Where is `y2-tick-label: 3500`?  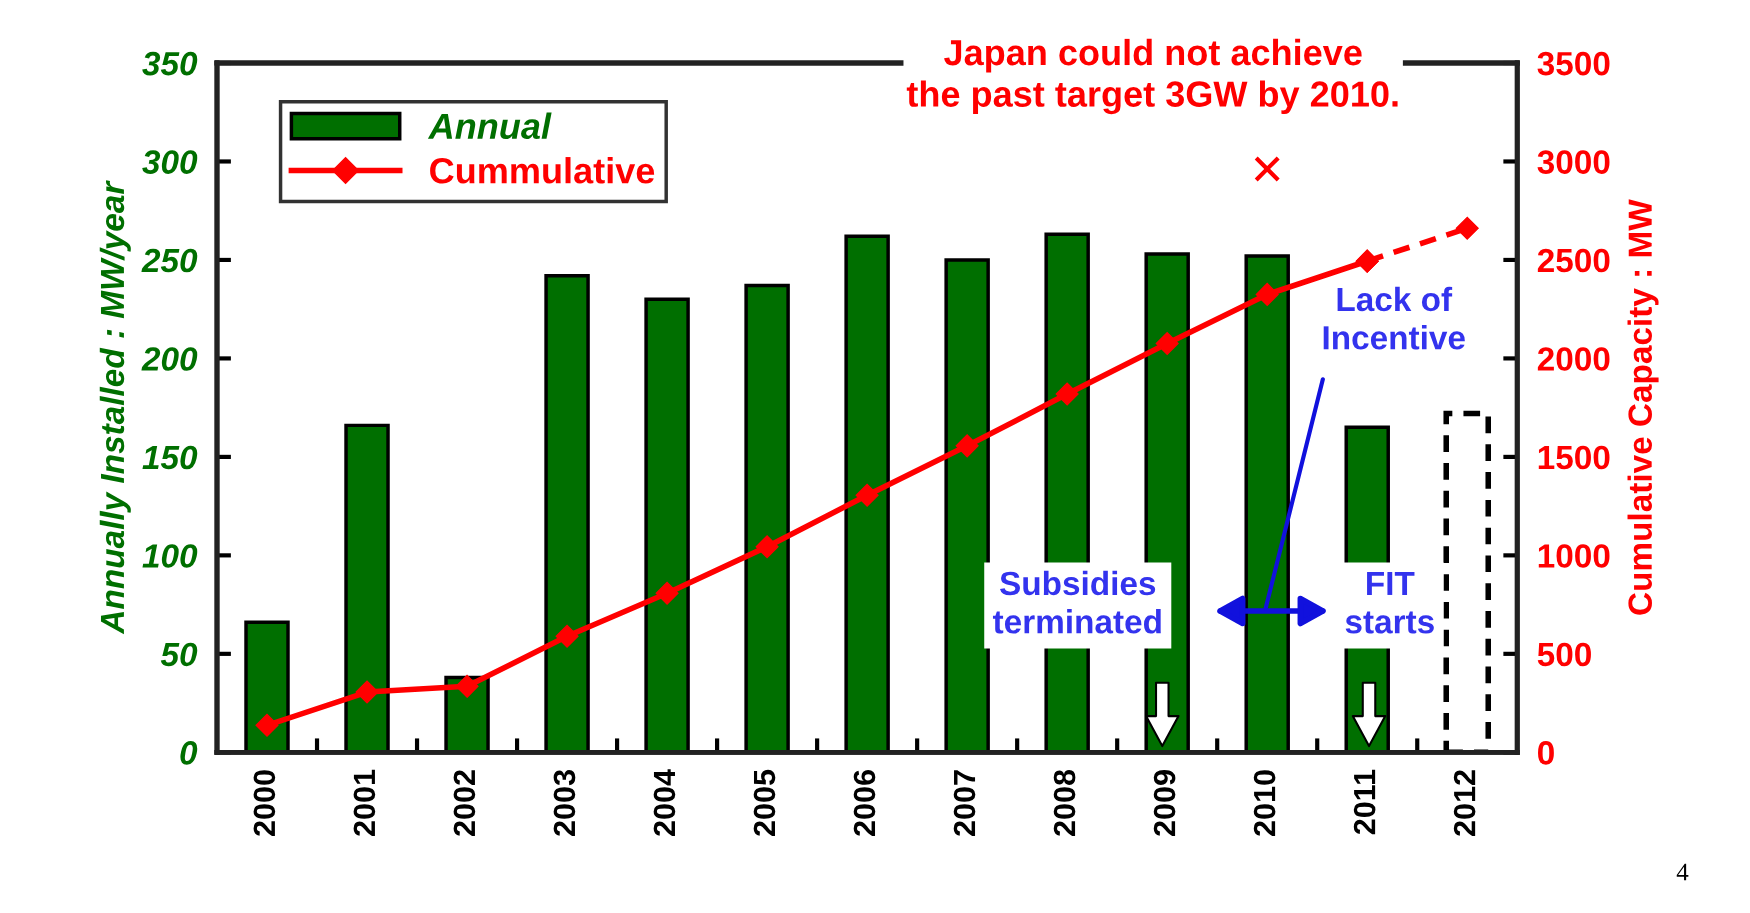 y2-tick-label: 3500 is located at coordinates (1573, 63).